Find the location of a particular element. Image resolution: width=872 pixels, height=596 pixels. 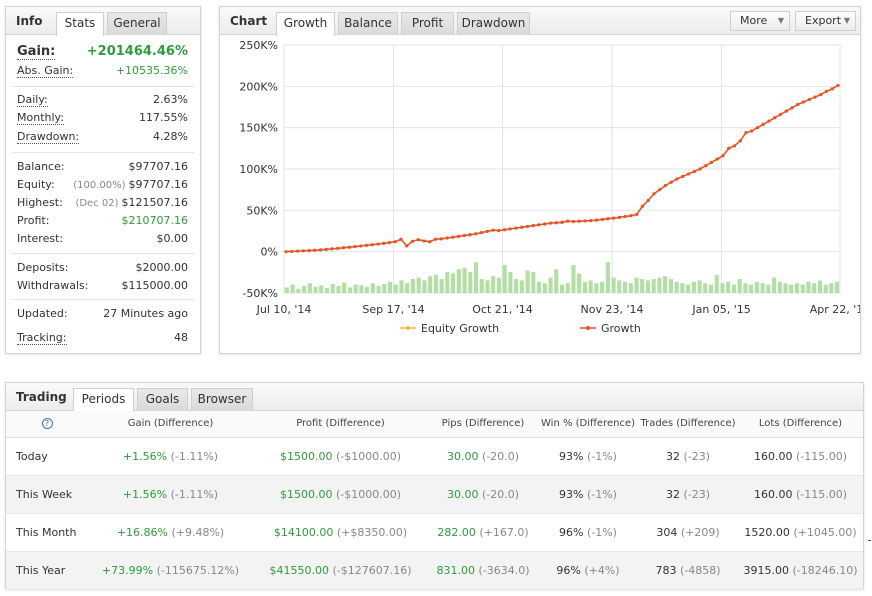

gain-row: Gain: +201464.46% is located at coordinates (102, 54).